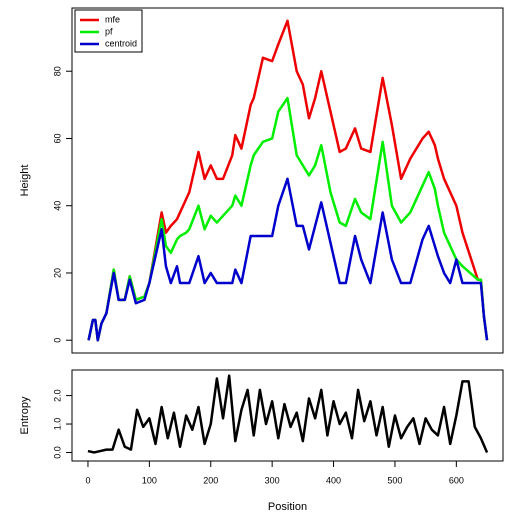 The image size is (532, 521). What do you see at coordinates (333, 480) in the screenshot?
I see `x-tick-label: 400` at bounding box center [333, 480].